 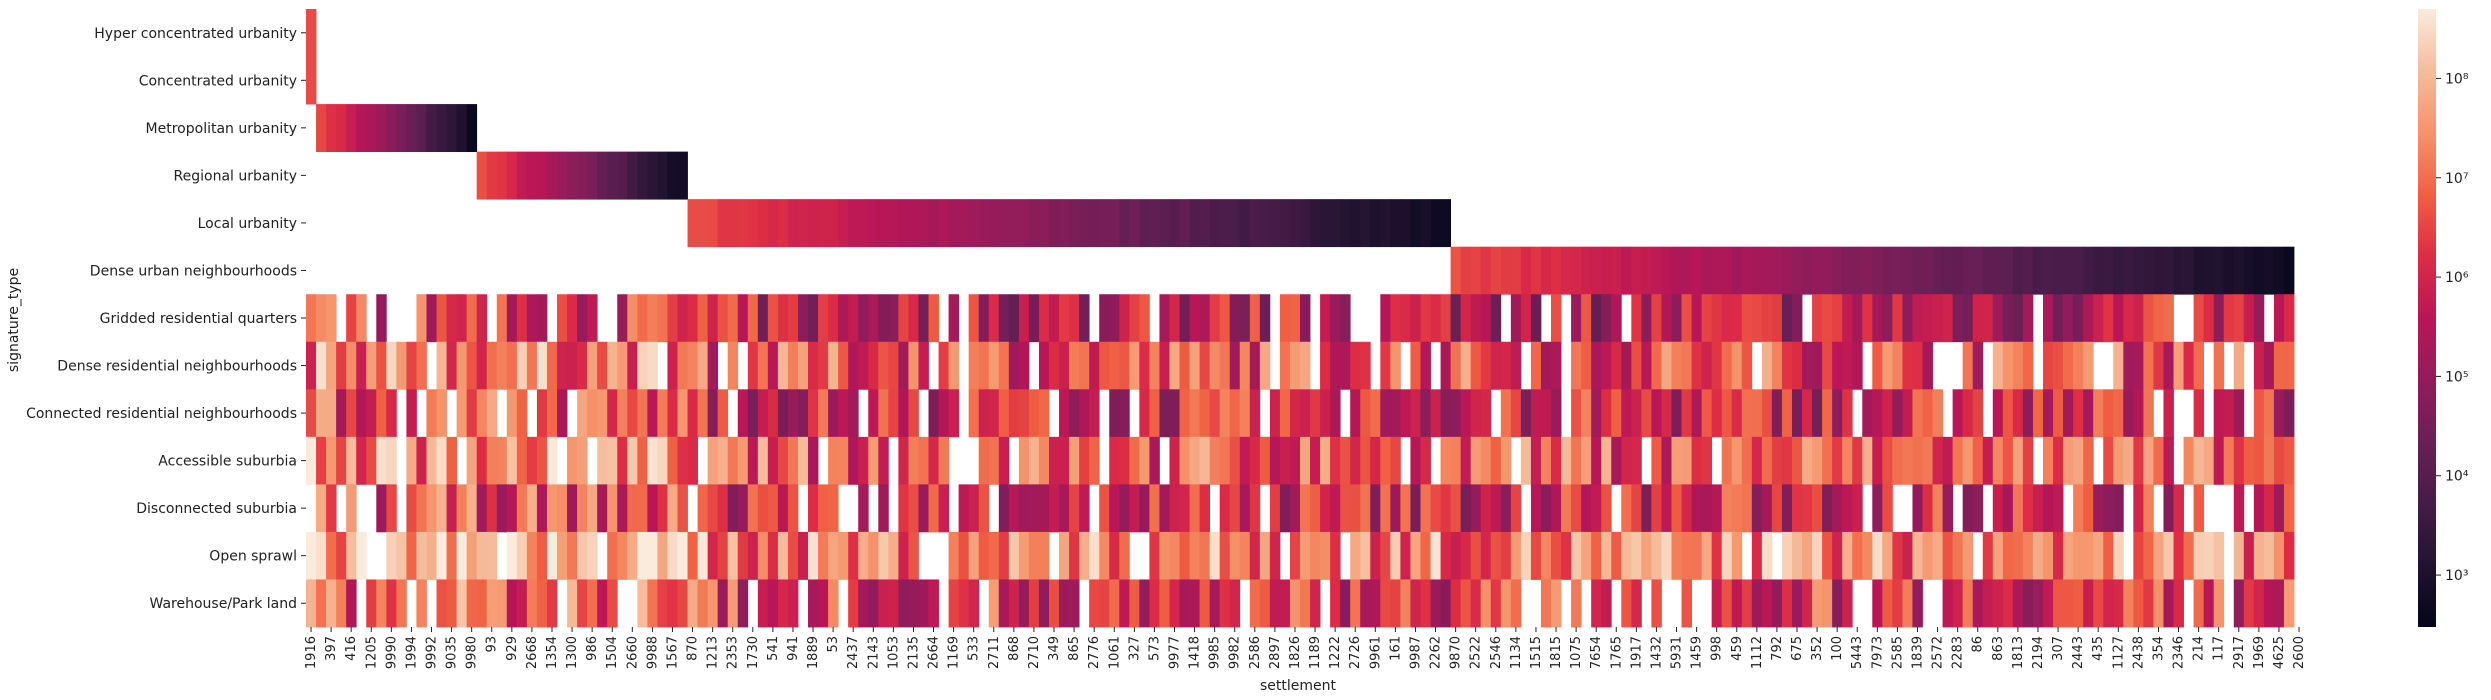 I want to click on x-tick-label: 1917, so click(x=1636, y=652).